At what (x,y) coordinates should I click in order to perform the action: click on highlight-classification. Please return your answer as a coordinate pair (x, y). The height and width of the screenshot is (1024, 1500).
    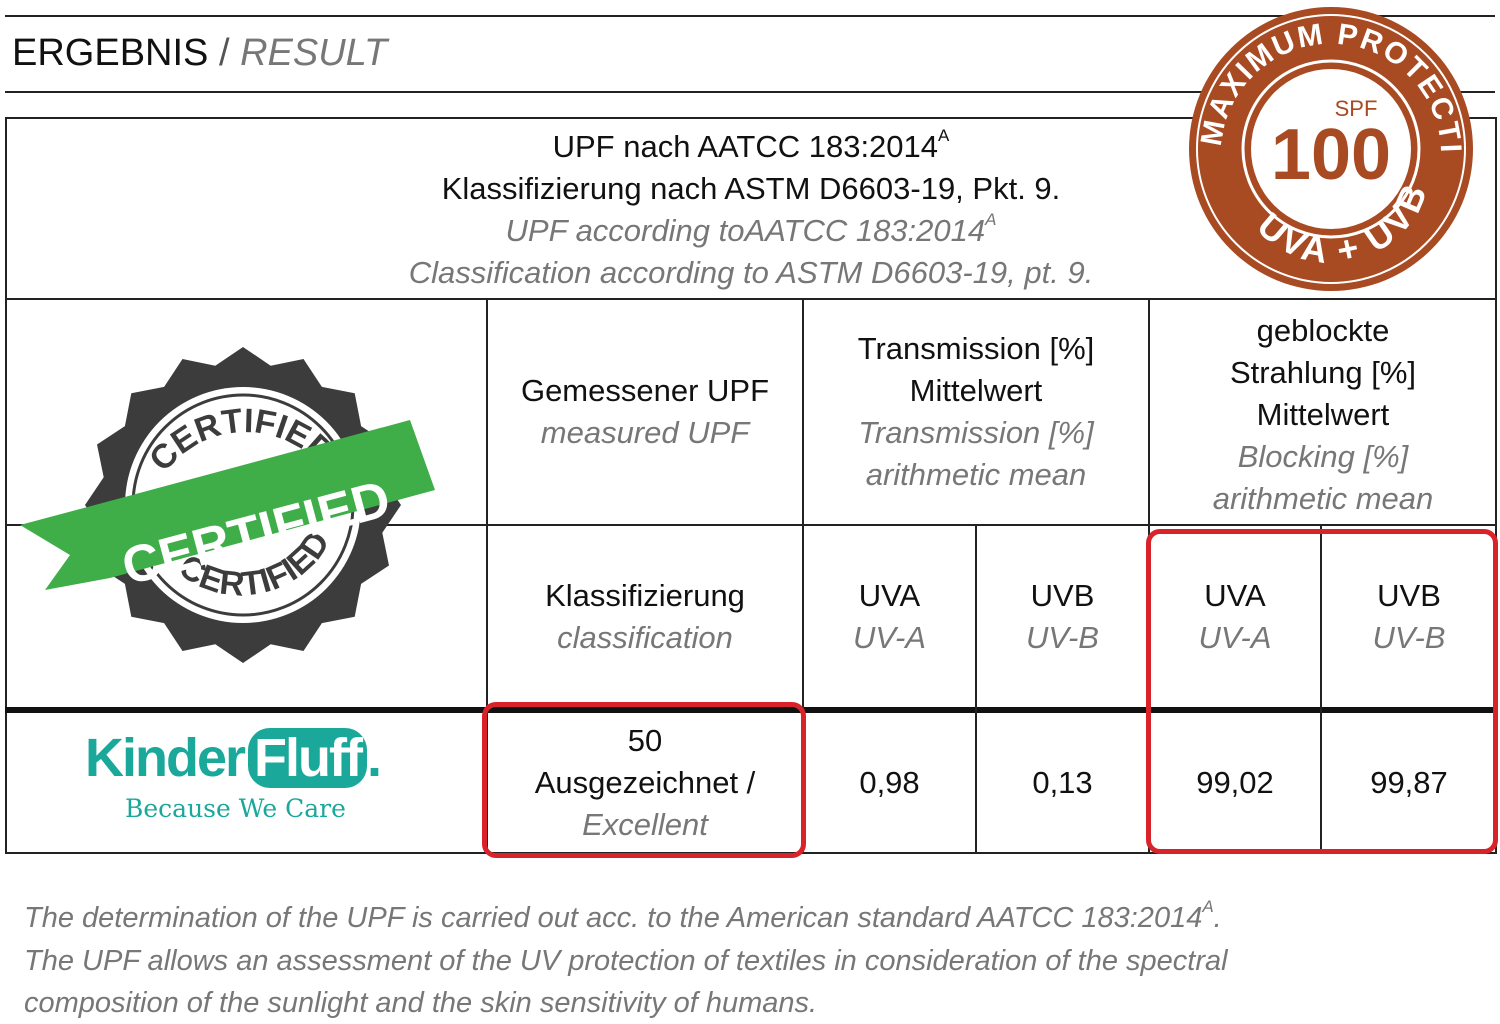
    Looking at the image, I should click on (644, 780).